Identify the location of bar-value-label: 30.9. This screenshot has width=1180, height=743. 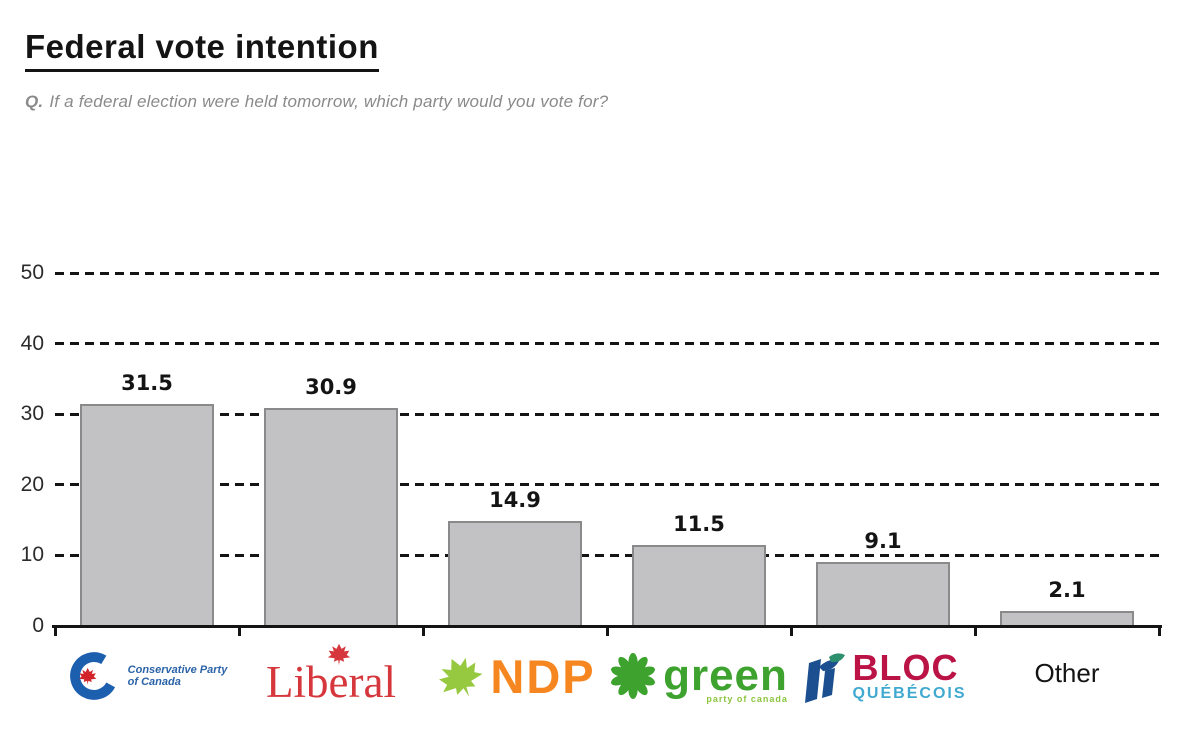
(331, 386).